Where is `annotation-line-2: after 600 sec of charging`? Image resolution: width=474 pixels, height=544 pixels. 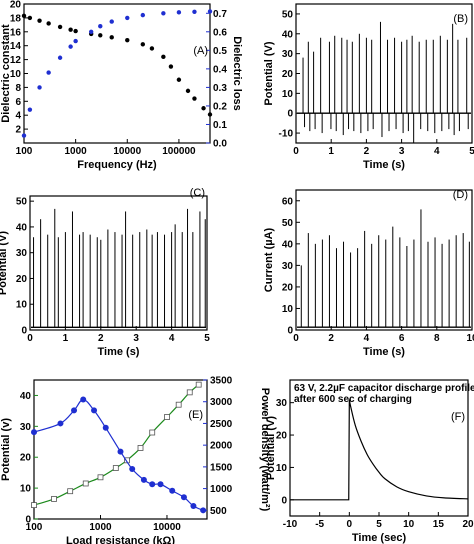 annotation-line-2: after 600 sec of charging is located at coordinates (353, 399).